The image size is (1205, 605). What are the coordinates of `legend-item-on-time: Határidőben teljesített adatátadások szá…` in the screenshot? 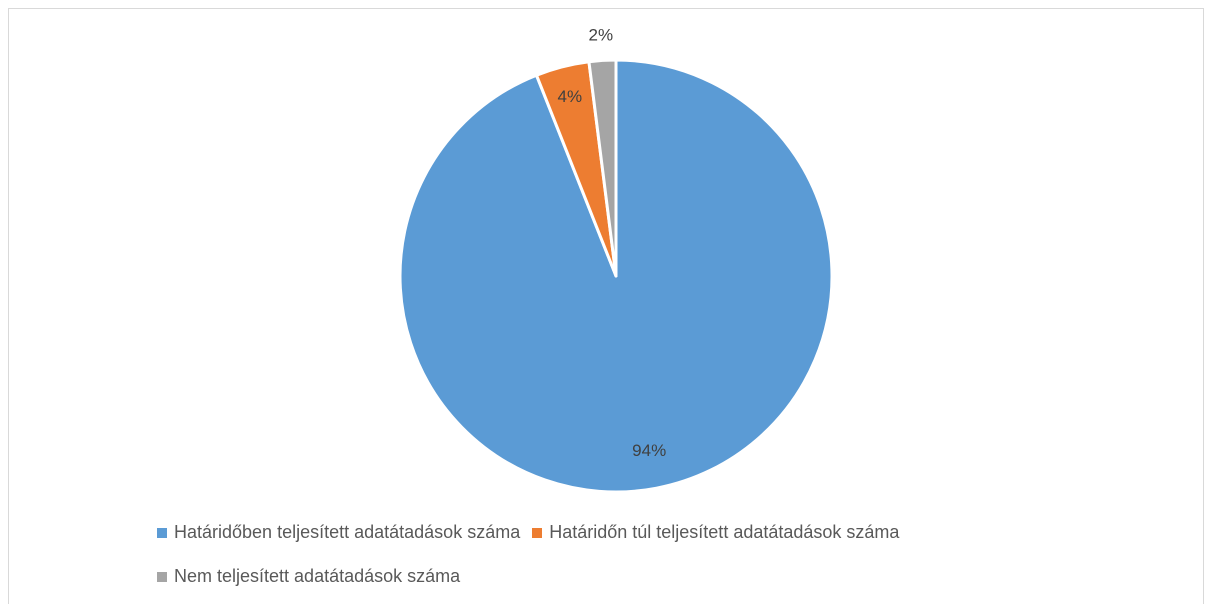 It's located at (338, 532).